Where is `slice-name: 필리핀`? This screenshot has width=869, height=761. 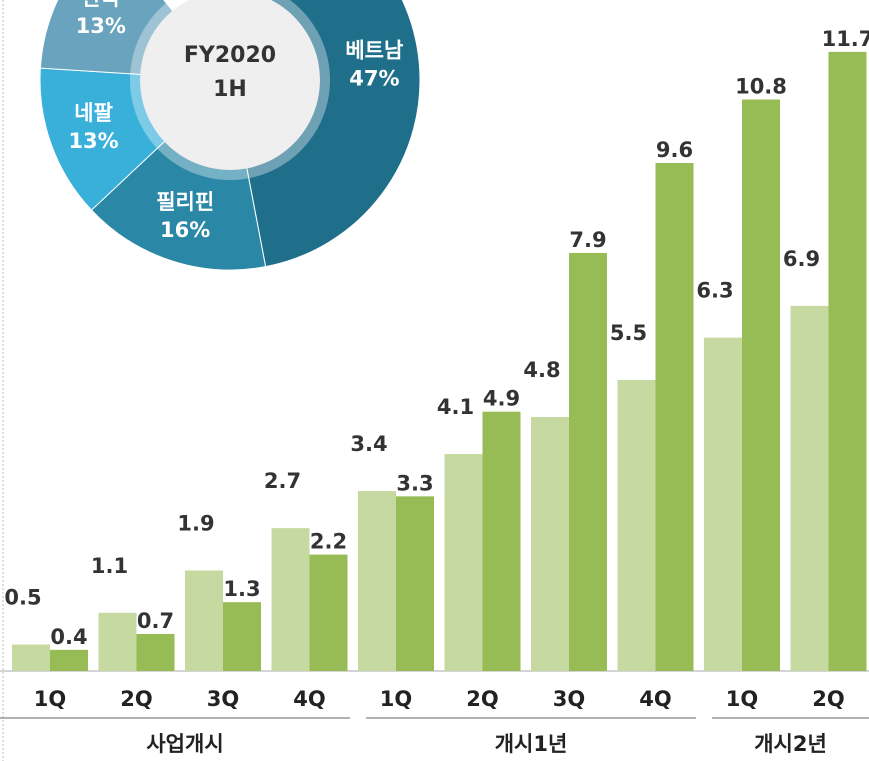
slice-name: 필리핀 is located at coordinates (185, 202).